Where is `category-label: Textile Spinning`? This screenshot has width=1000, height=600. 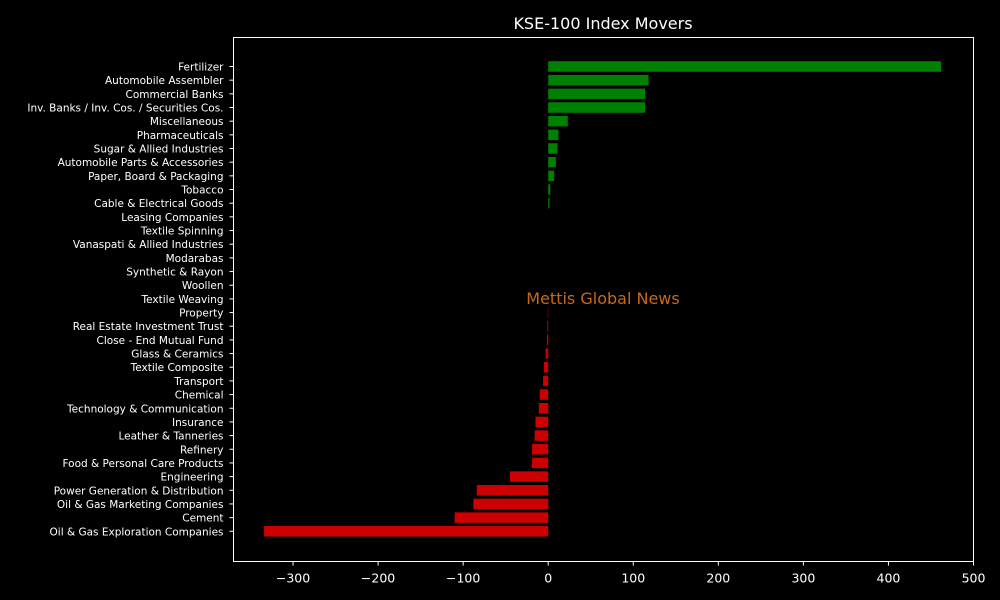 category-label: Textile Spinning is located at coordinates (182, 232).